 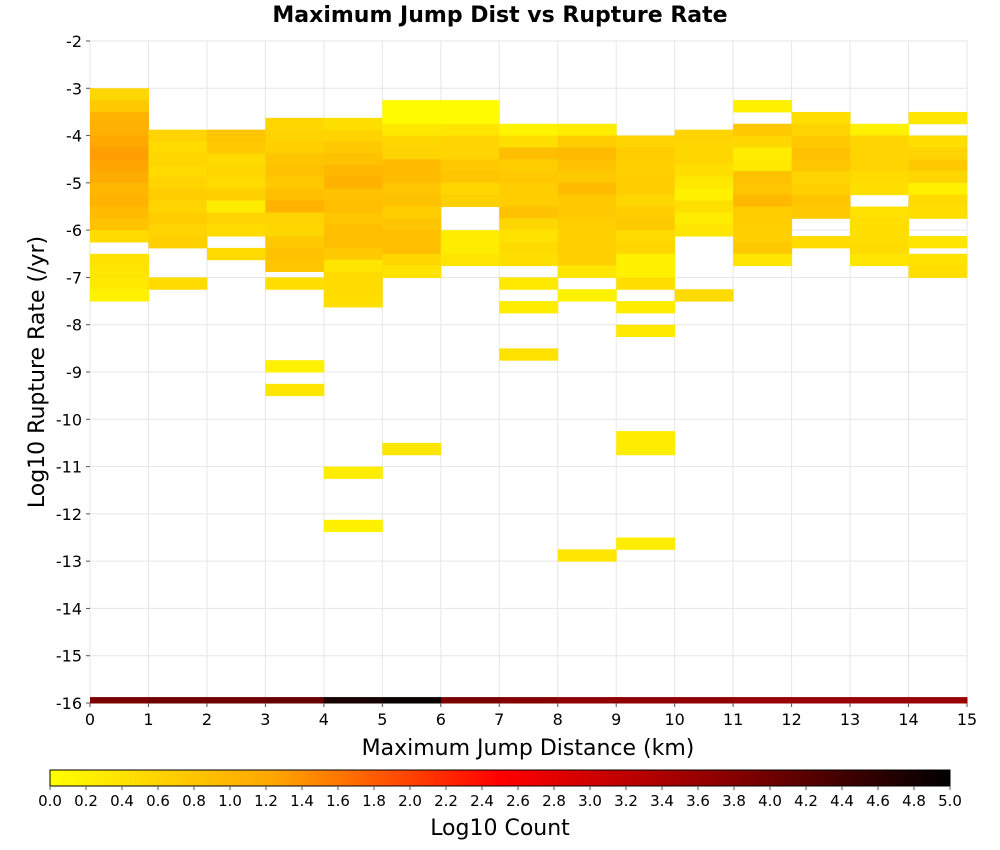 What do you see at coordinates (148, 719) in the screenshot?
I see `x-tick-label: 1` at bounding box center [148, 719].